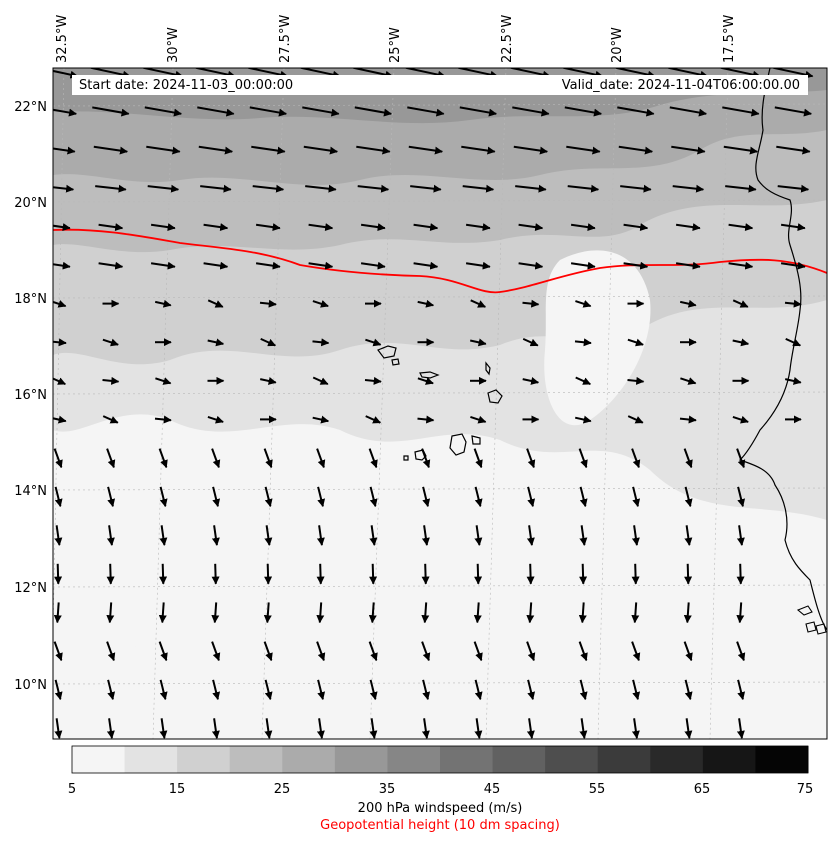 The width and height of the screenshot is (837, 843). What do you see at coordinates (285, 39) in the screenshot?
I see `lon-label: 27.5°W` at bounding box center [285, 39].